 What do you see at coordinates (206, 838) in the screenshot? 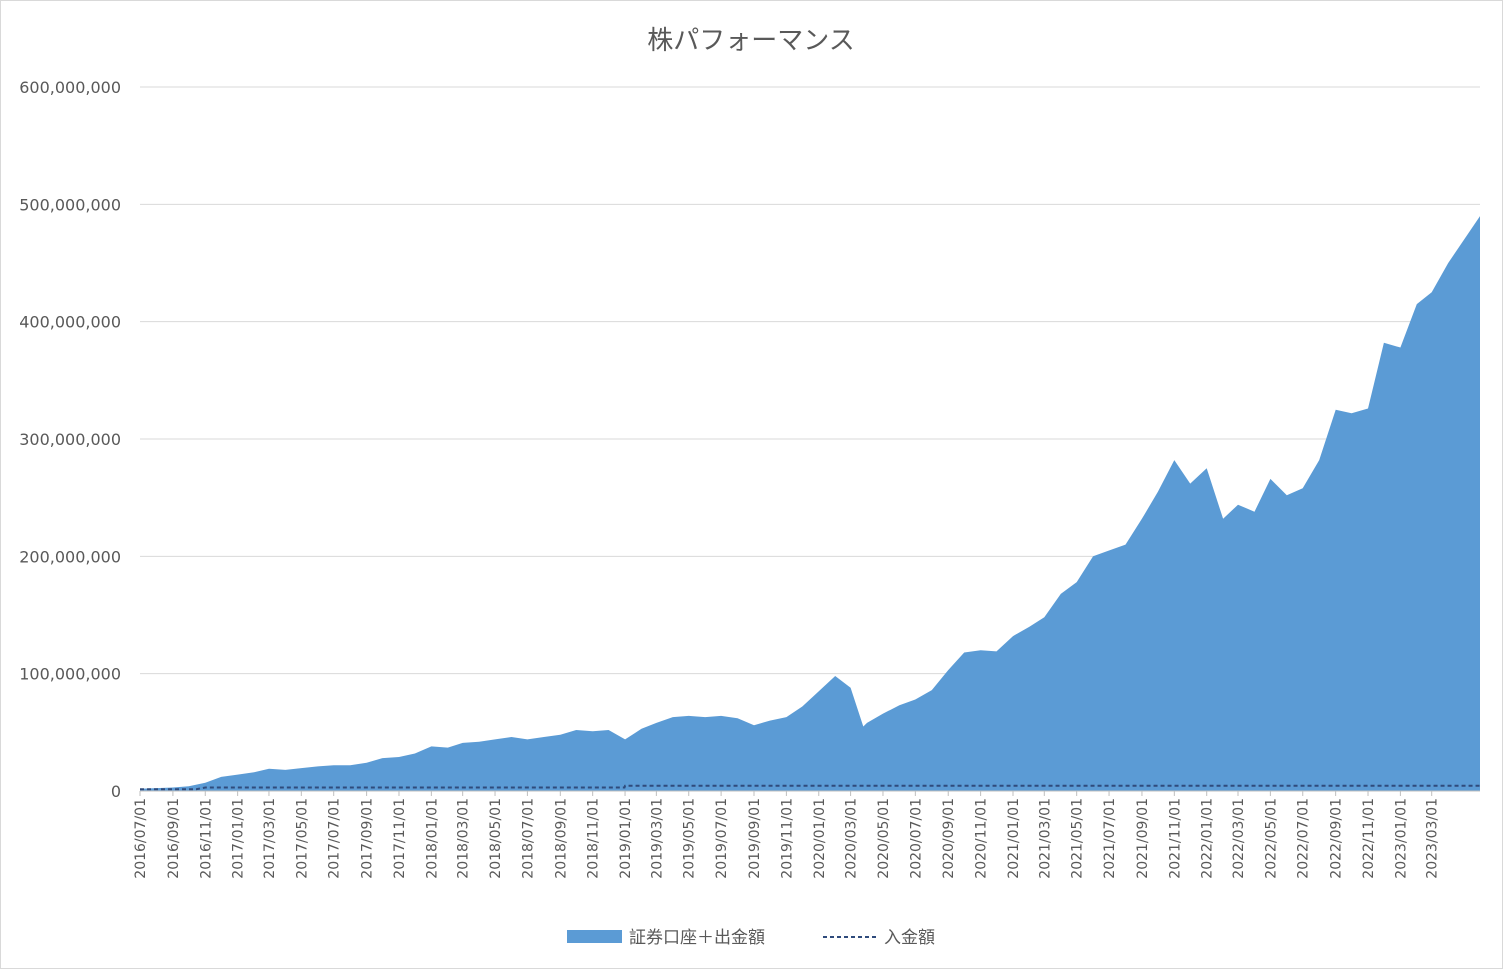
I see `x-tick-label: 2016/11/01` at bounding box center [206, 838].